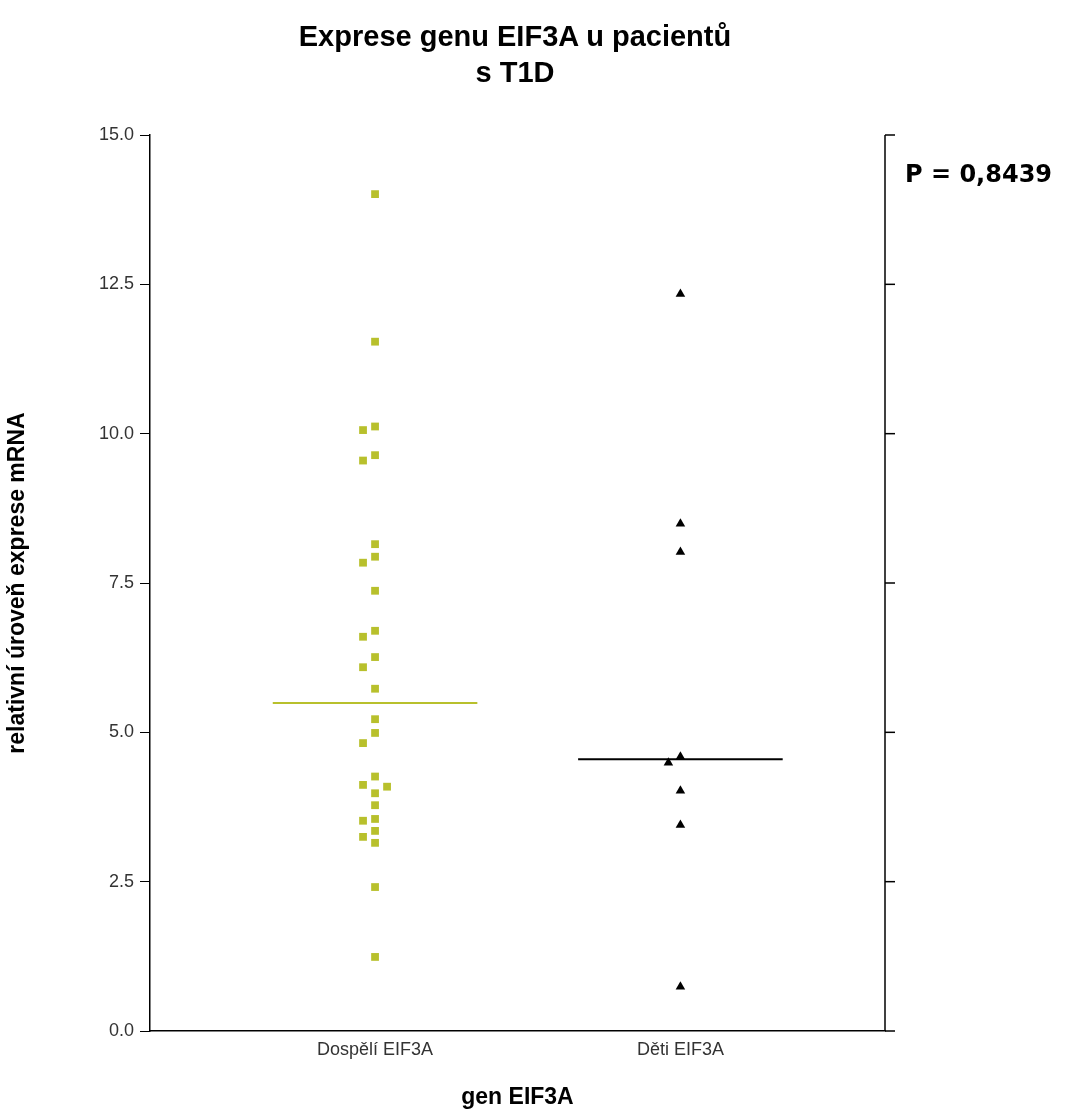  I want to click on y-tick-label: 0.0, so click(121, 1029).